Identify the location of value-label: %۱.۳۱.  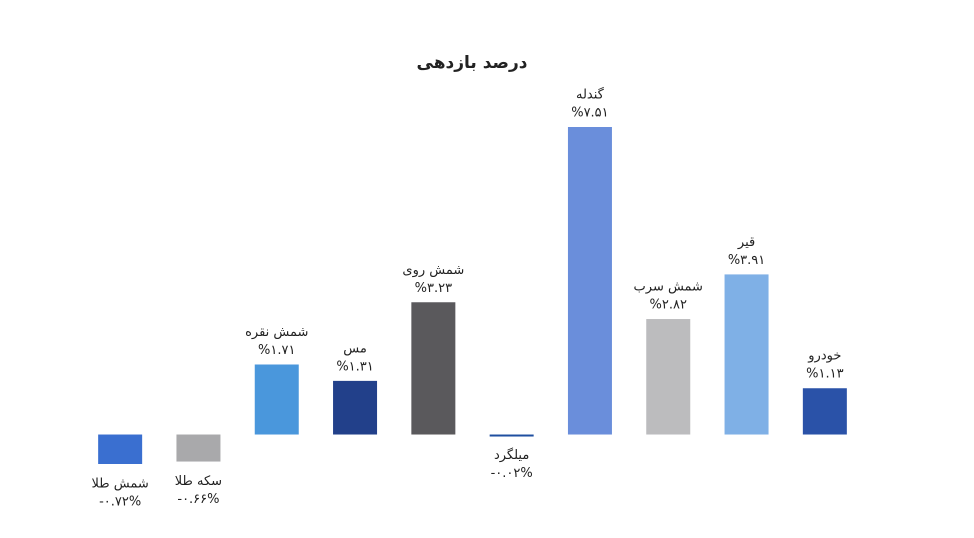
(354, 366).